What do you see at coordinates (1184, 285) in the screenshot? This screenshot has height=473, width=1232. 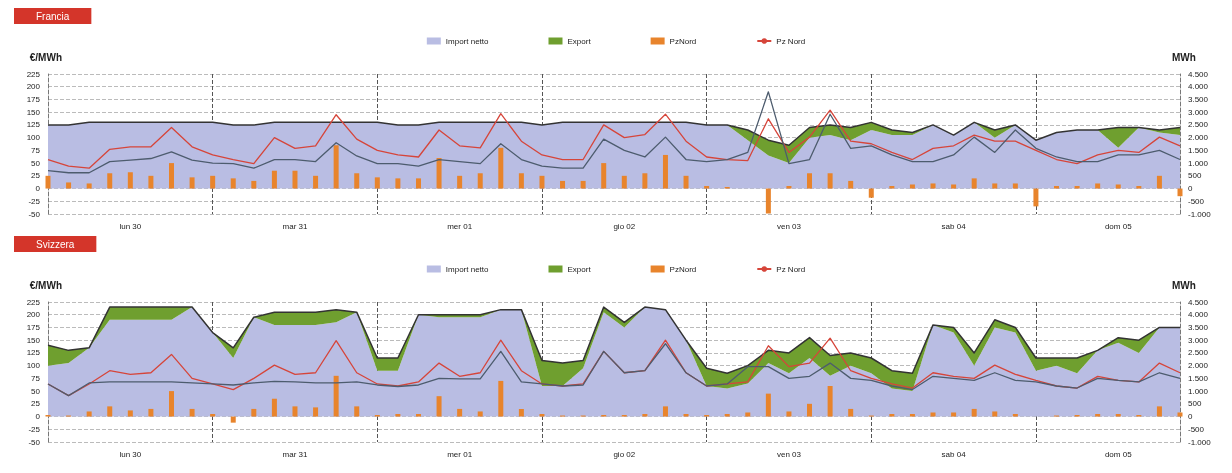 I see `y2-axis-title: MWh` at bounding box center [1184, 285].